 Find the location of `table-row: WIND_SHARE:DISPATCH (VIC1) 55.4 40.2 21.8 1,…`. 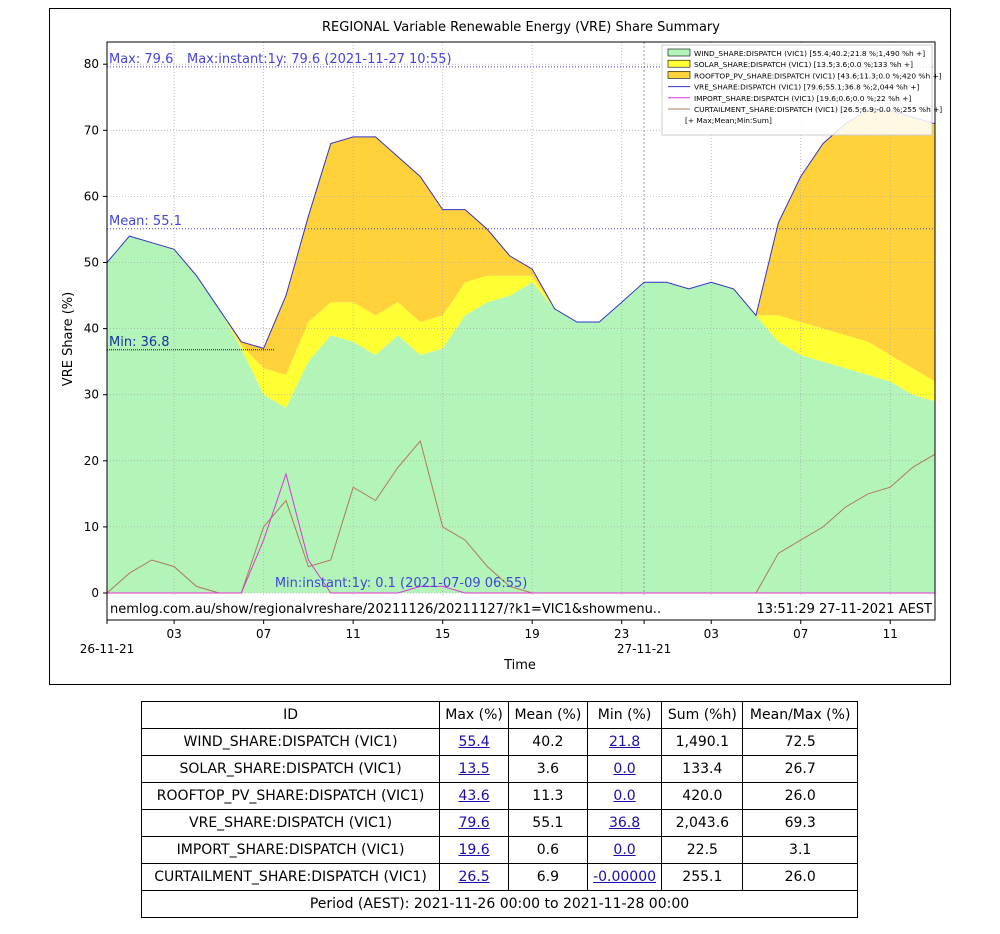

table-row: WIND_SHARE:DISPATCH (VIC1) 55.4 40.2 21.8 1,… is located at coordinates (499, 742).